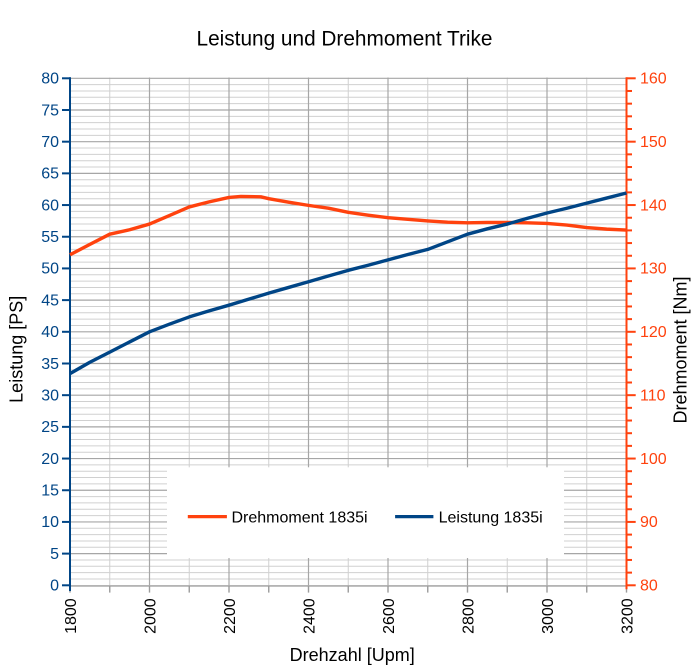  Describe the element at coordinates (653, 332) in the screenshot. I see `svg-text: 120` at that location.